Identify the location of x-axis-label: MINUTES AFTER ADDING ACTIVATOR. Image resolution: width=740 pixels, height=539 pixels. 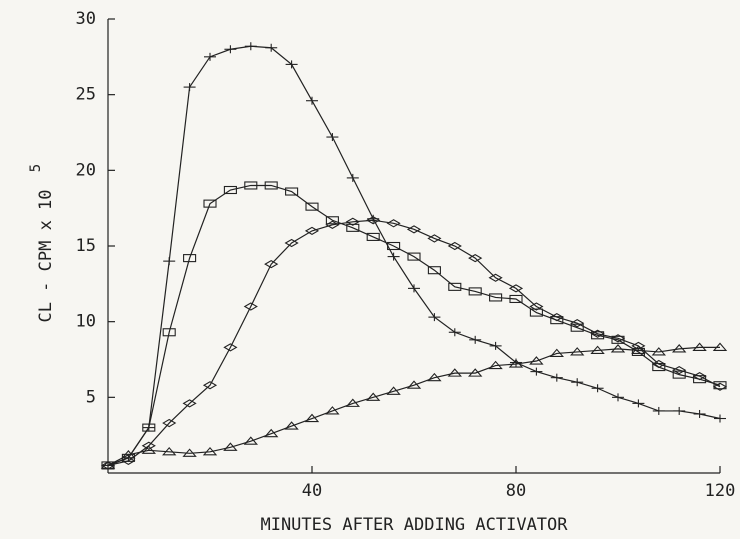
(414, 525).